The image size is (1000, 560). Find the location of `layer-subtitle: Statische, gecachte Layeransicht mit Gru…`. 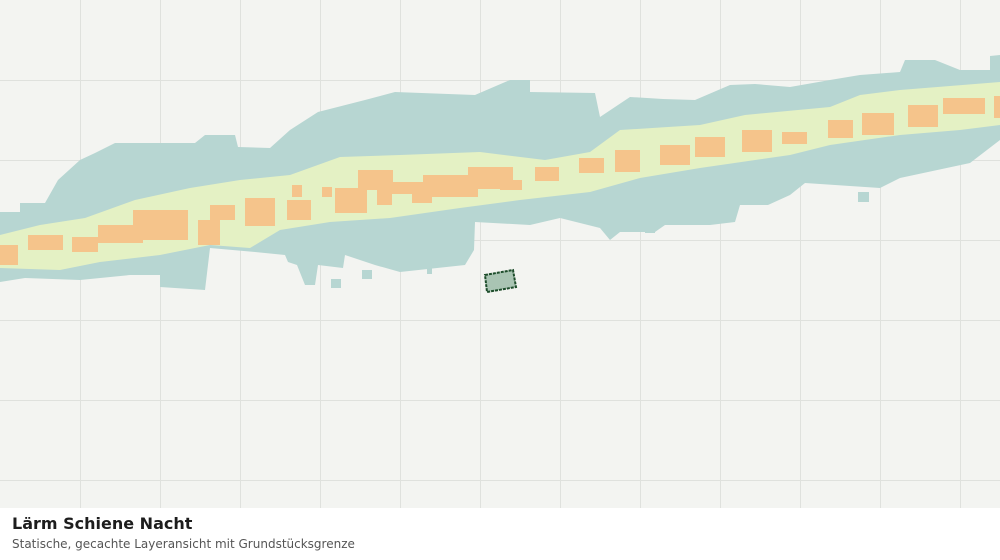

layer-subtitle: Statische, gecachte Layeransicht mit Gru… is located at coordinates (183, 544).